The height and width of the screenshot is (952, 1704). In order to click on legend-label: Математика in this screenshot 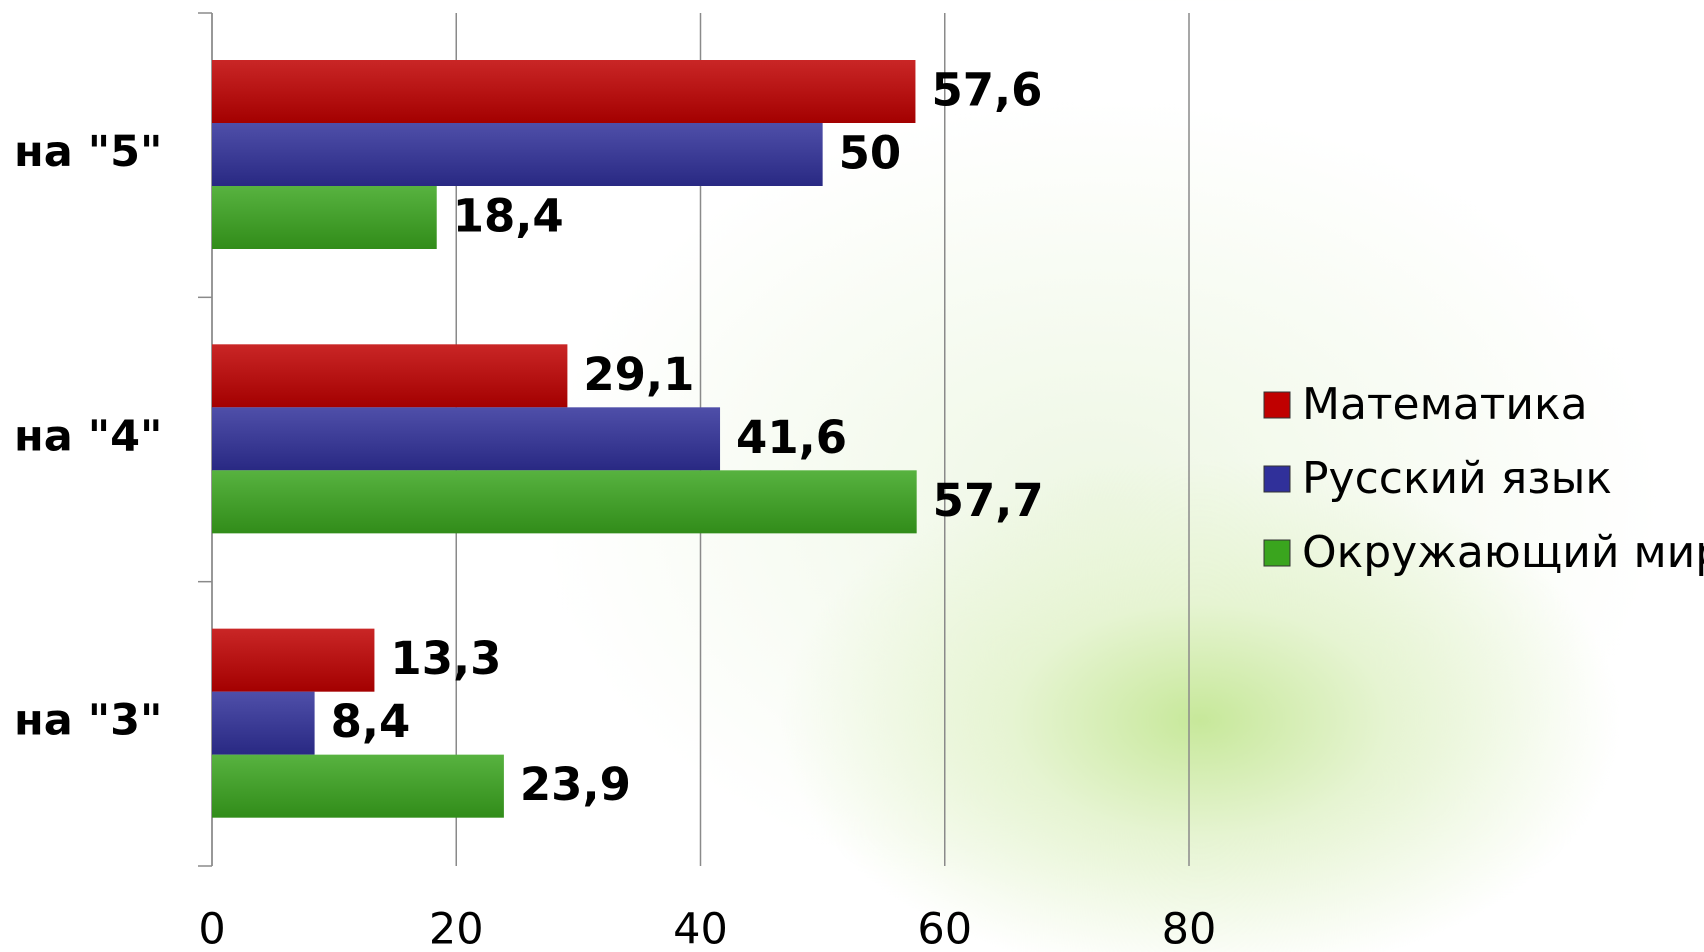, I will do `click(1445, 404)`.